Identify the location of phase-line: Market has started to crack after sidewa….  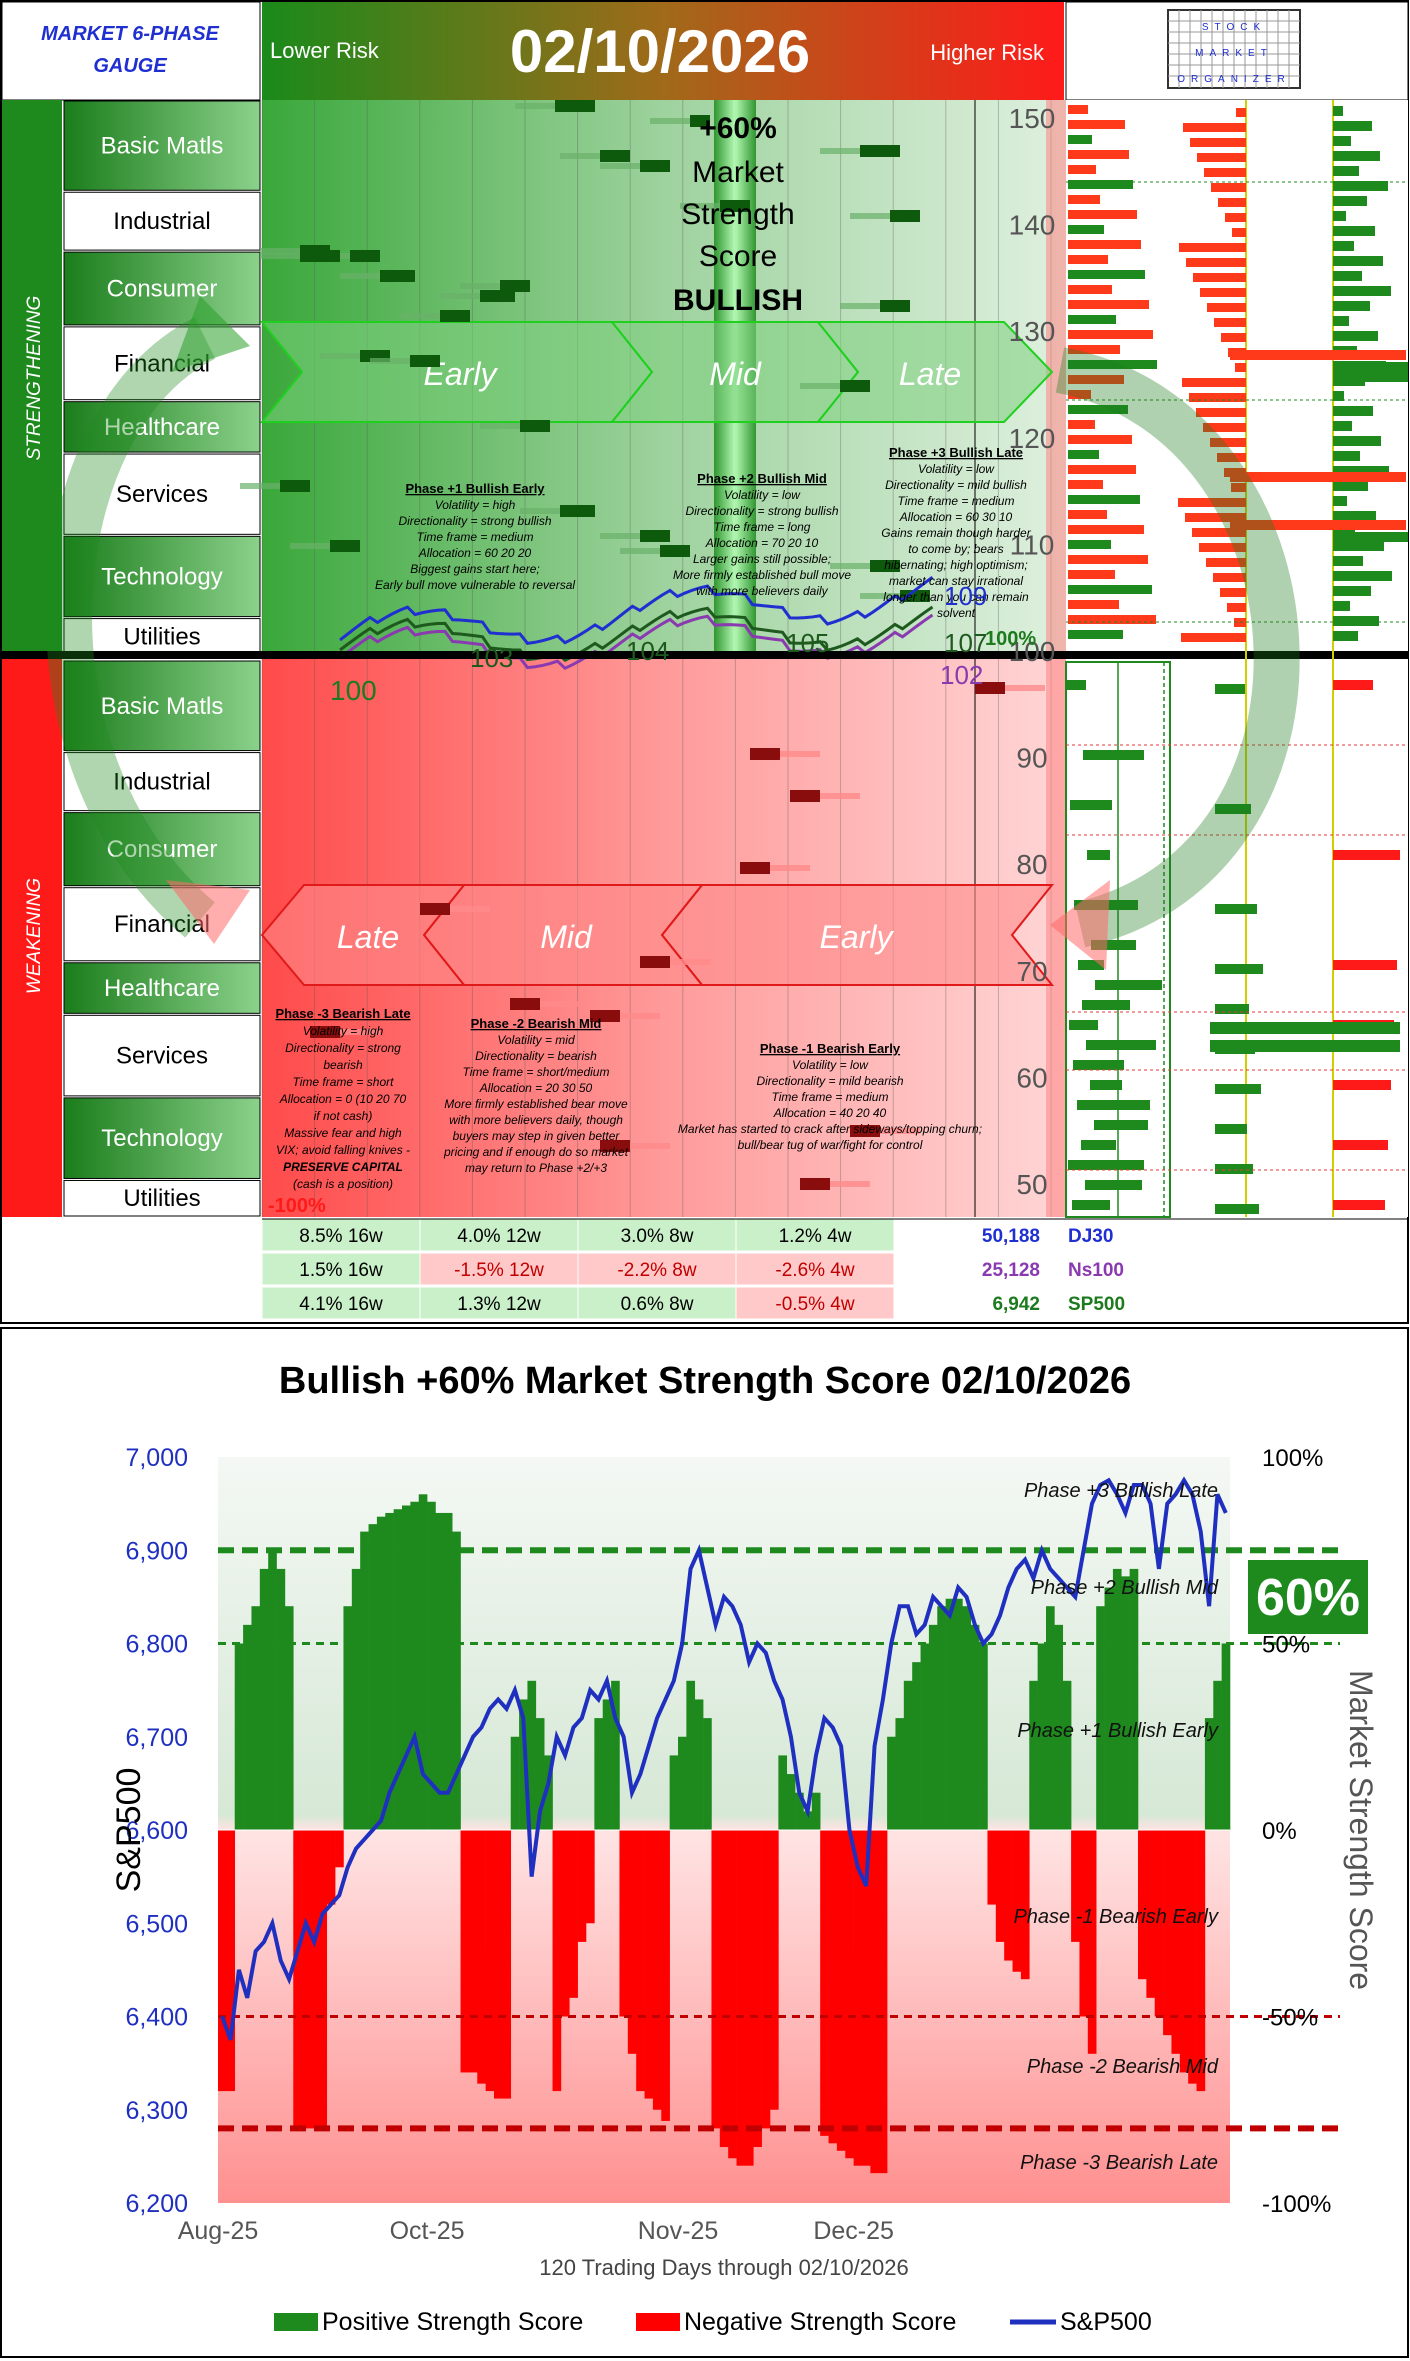
(830, 1129).